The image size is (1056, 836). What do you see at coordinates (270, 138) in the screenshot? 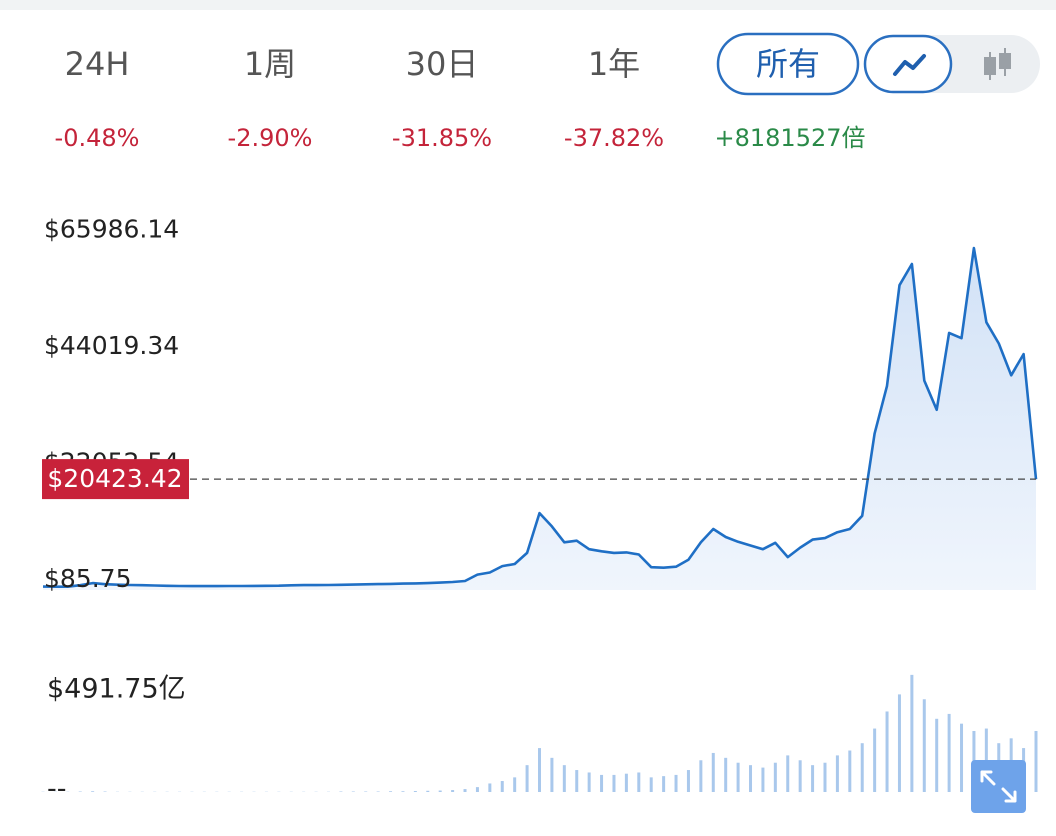
I see `range-change: -2.90%` at bounding box center [270, 138].